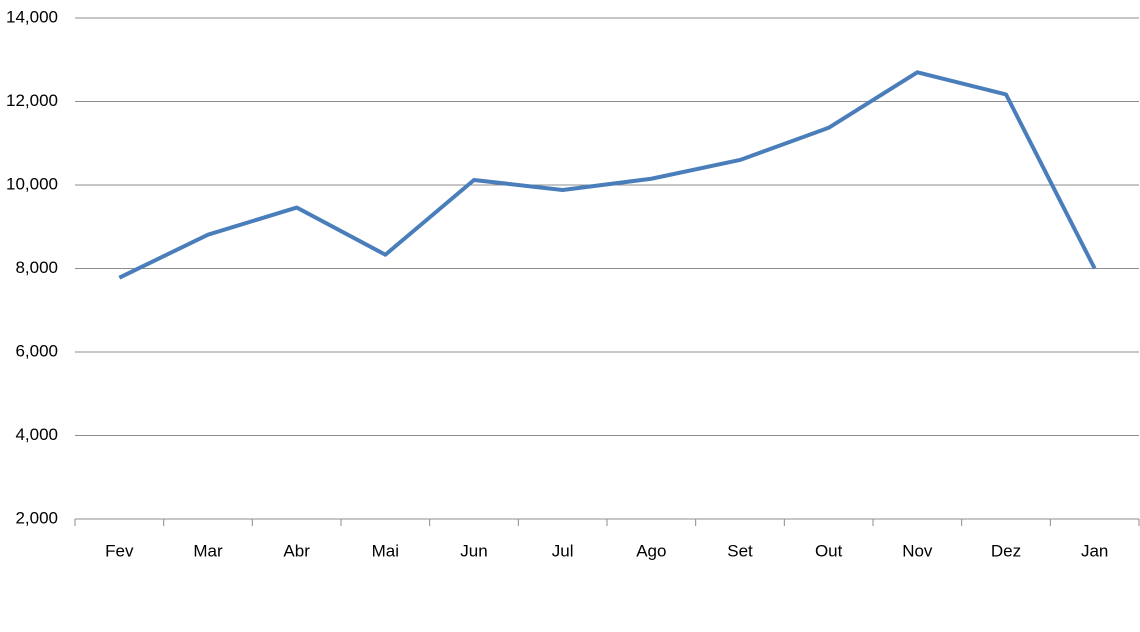 Image resolution: width=1140 pixels, height=632 pixels. What do you see at coordinates (32, 183) in the screenshot?
I see `y-tick-label: 10,000` at bounding box center [32, 183].